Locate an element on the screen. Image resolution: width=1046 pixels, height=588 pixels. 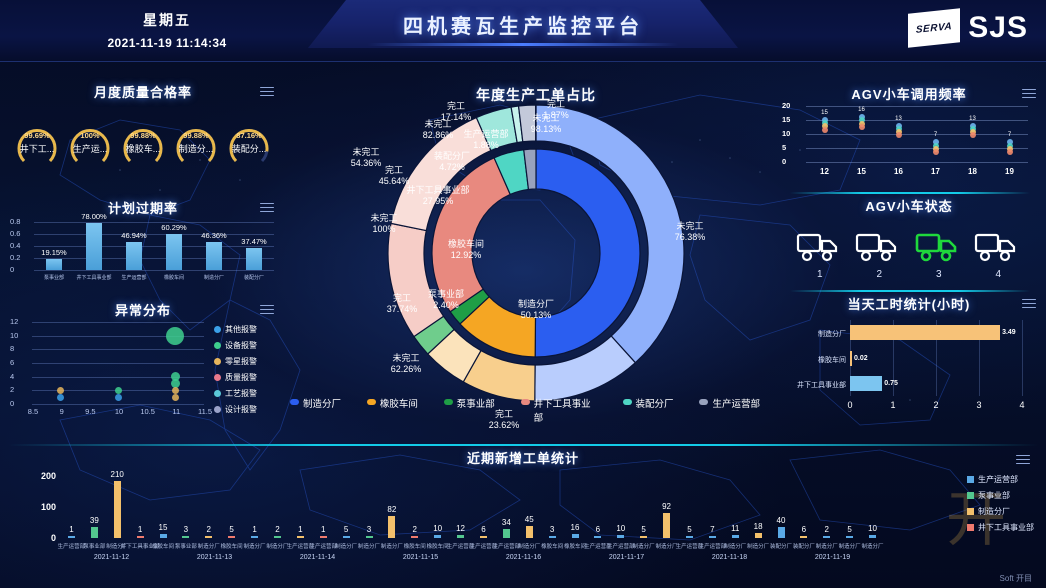
anomaly-legend-item: 设备报警 is located at coordinates (235, 345).